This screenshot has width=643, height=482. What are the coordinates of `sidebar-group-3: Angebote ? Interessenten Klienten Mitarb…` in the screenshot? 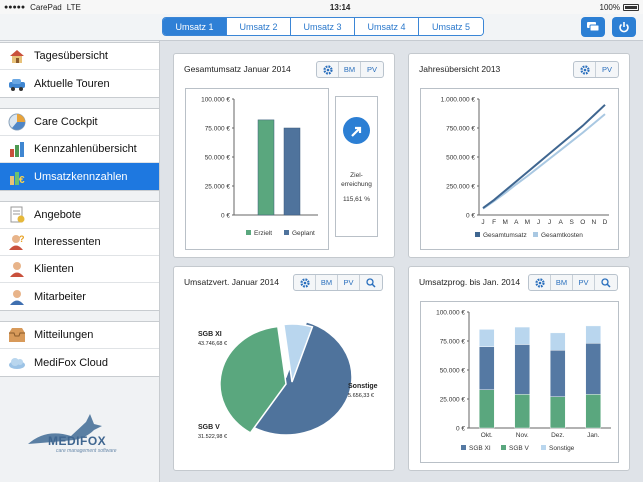 It's located at (79, 256).